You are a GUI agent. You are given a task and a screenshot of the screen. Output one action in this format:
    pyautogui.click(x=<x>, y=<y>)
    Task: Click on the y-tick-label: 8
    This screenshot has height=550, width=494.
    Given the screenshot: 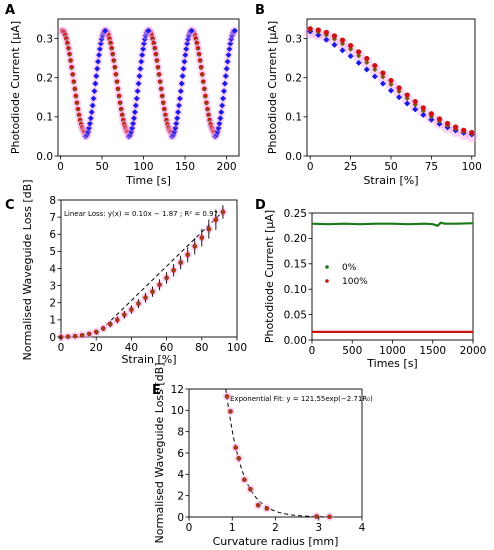 What is the action you would take?
    pyautogui.click(x=180, y=432)
    